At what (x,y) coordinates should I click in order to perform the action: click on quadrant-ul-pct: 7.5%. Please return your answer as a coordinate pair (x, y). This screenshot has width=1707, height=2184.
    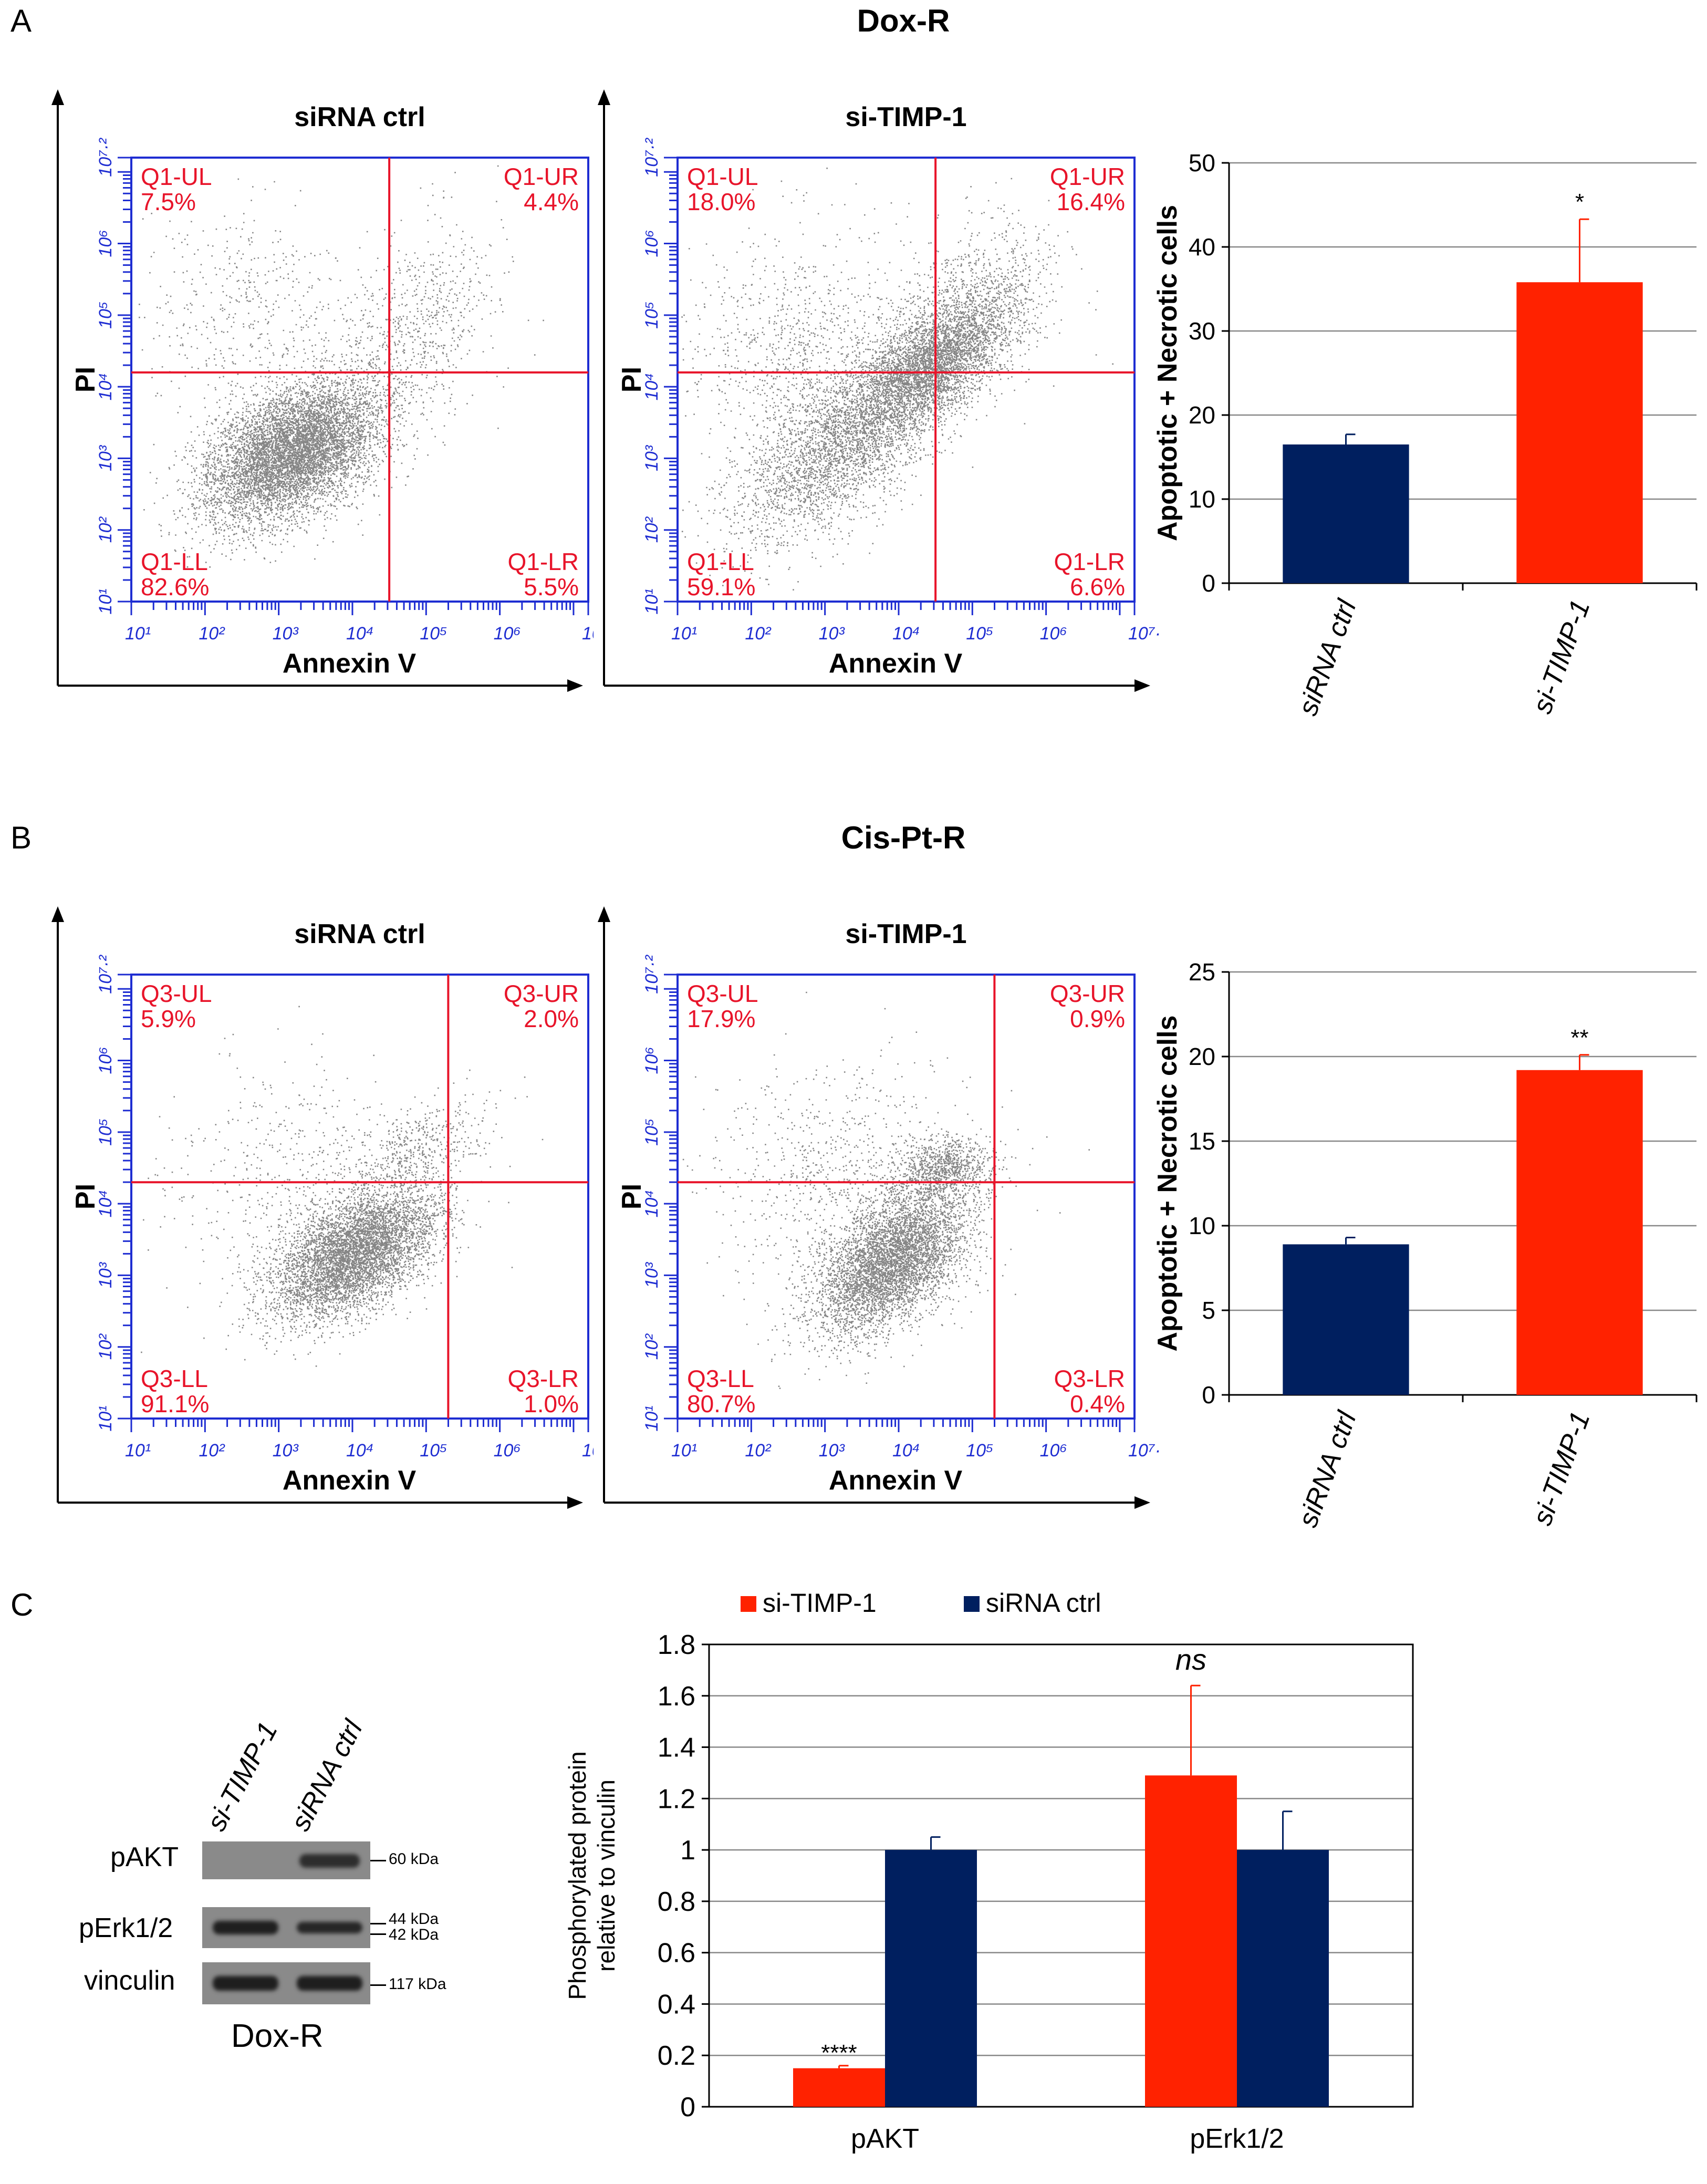
    Looking at the image, I should click on (169, 201).